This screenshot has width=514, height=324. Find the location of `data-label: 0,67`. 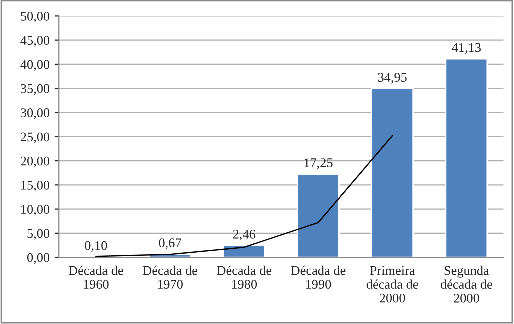

data-label: 0,67 is located at coordinates (170, 244).